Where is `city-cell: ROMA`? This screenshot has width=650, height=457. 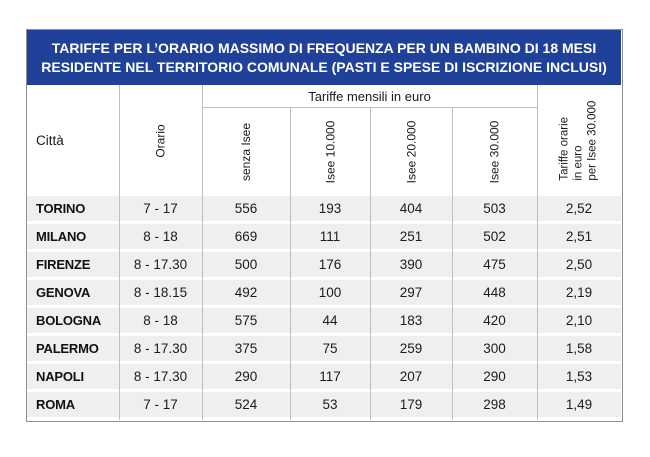
city-cell: ROMA is located at coordinates (73, 406).